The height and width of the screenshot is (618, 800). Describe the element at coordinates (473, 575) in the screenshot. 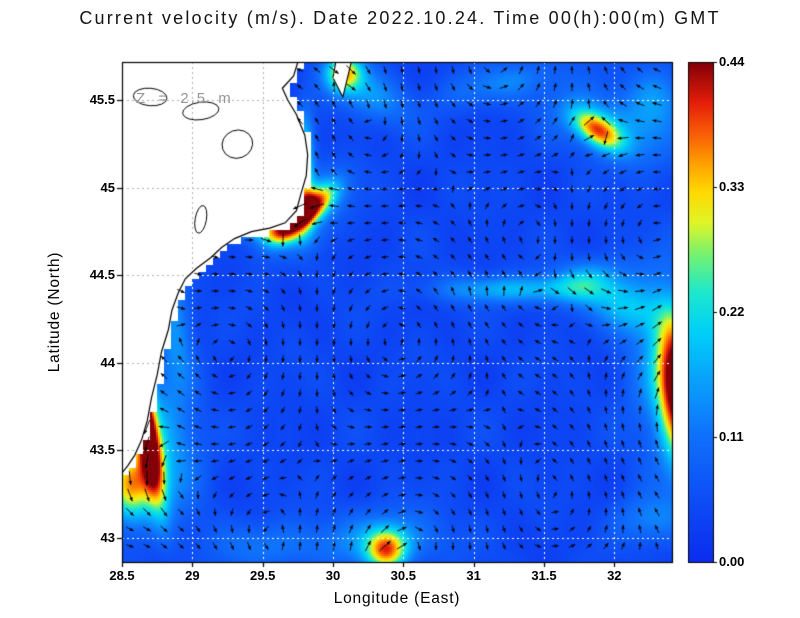

I see `x-tick-label: 31` at that location.